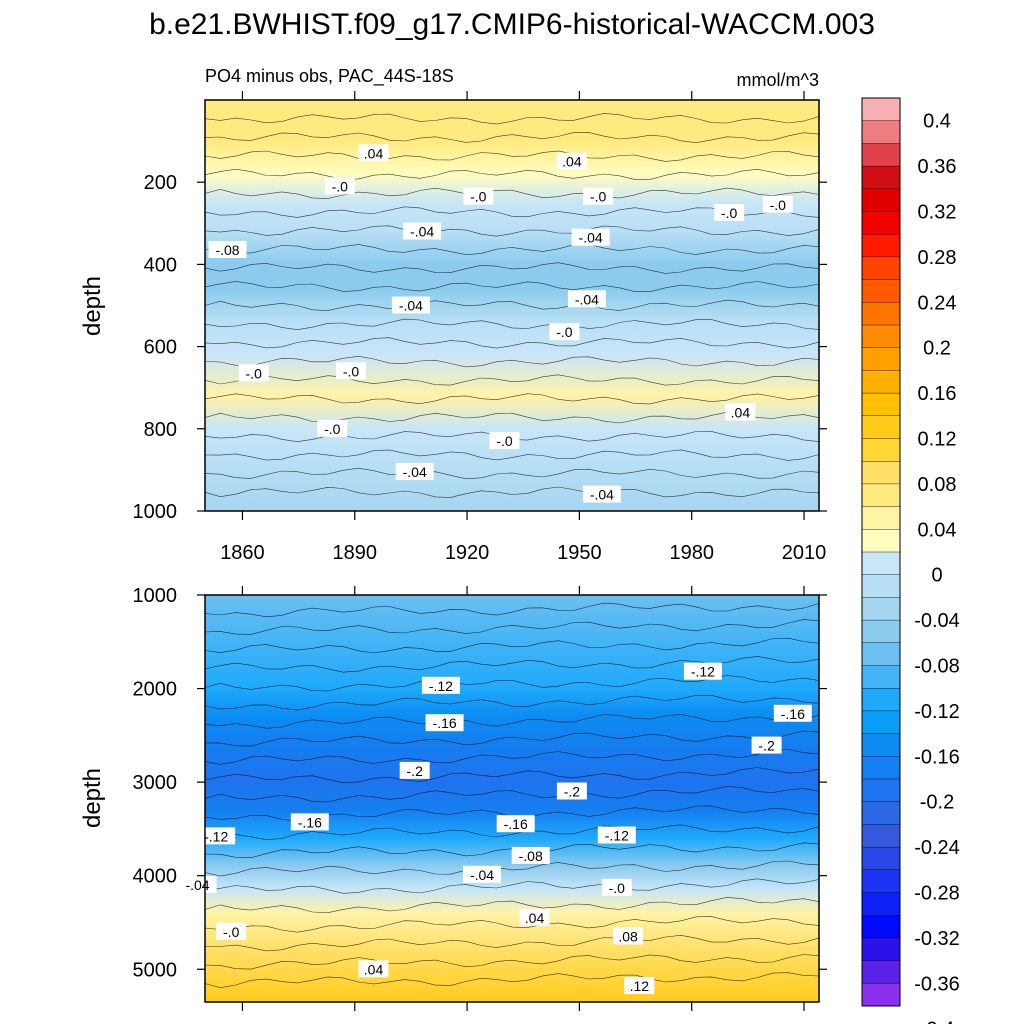 The width and height of the screenshot is (1024, 1024). Describe the element at coordinates (572, 792) in the screenshot. I see `lower-contour-label: -.2` at that location.